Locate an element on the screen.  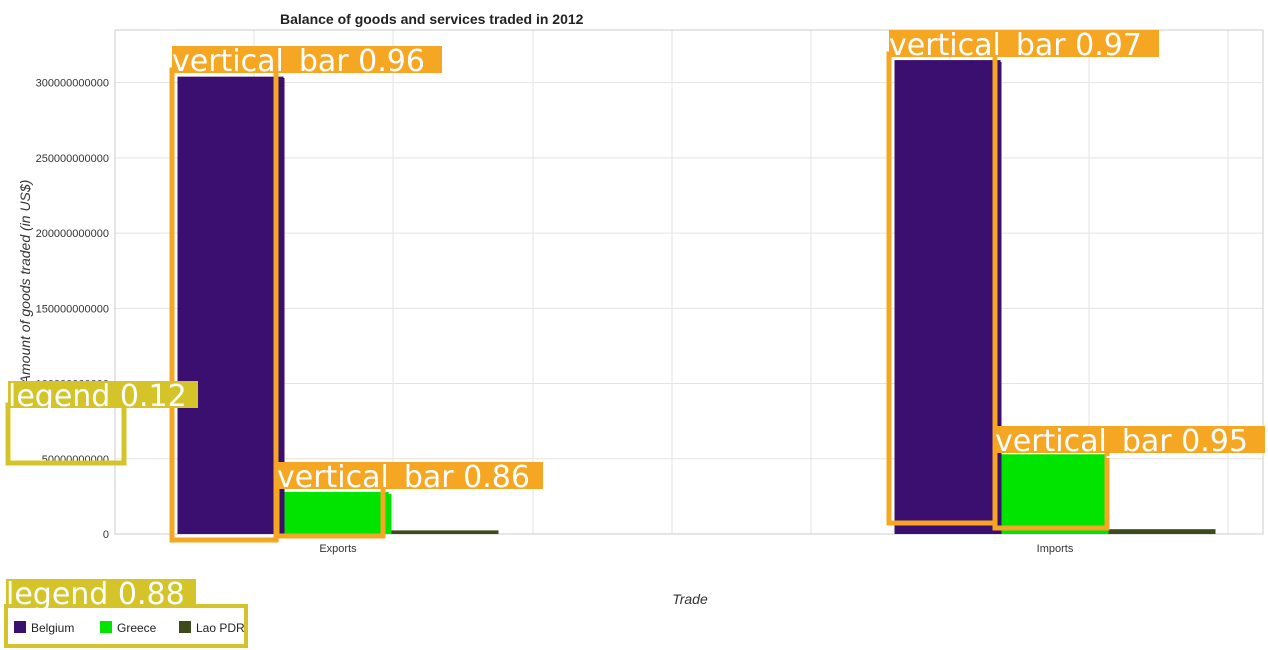
annotation-label-bg-exports-belgium is located at coordinates (307, 59).